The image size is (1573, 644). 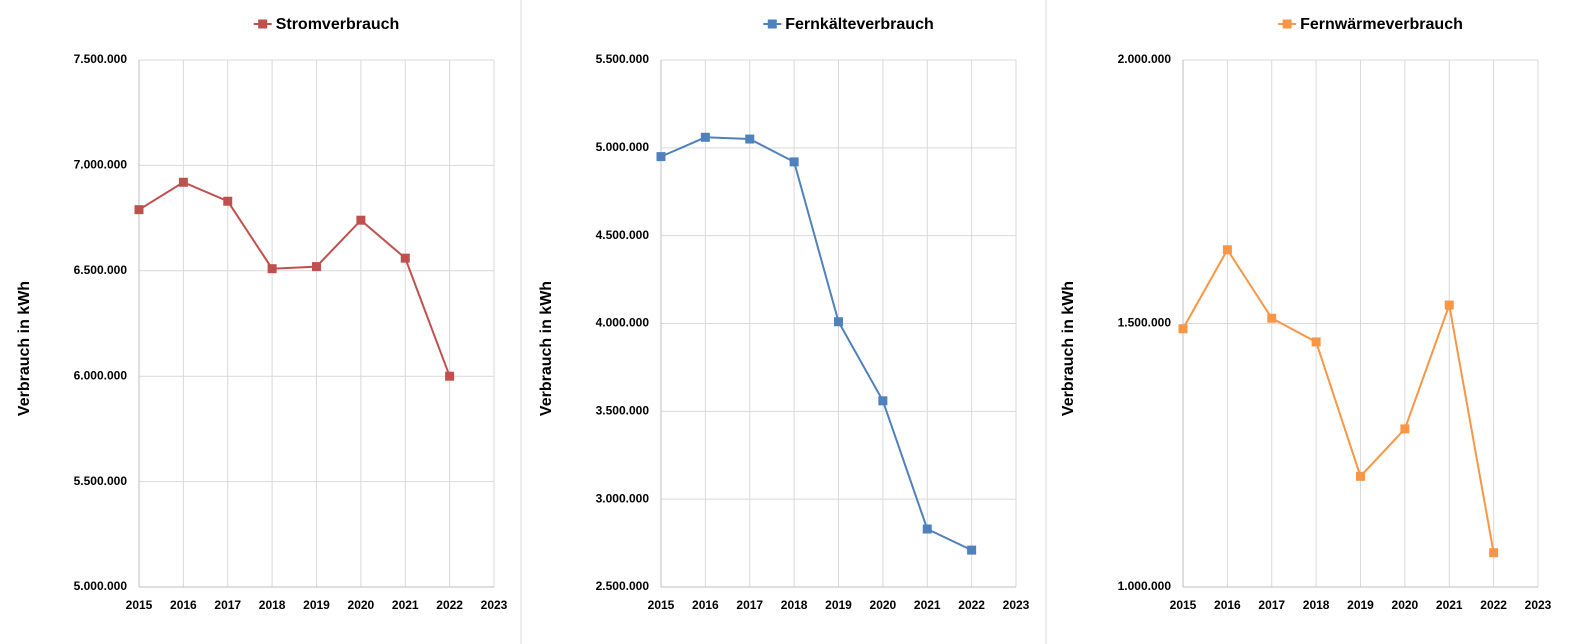 I want to click on legend-label: Fernkälteverbrauch, so click(x=859, y=24).